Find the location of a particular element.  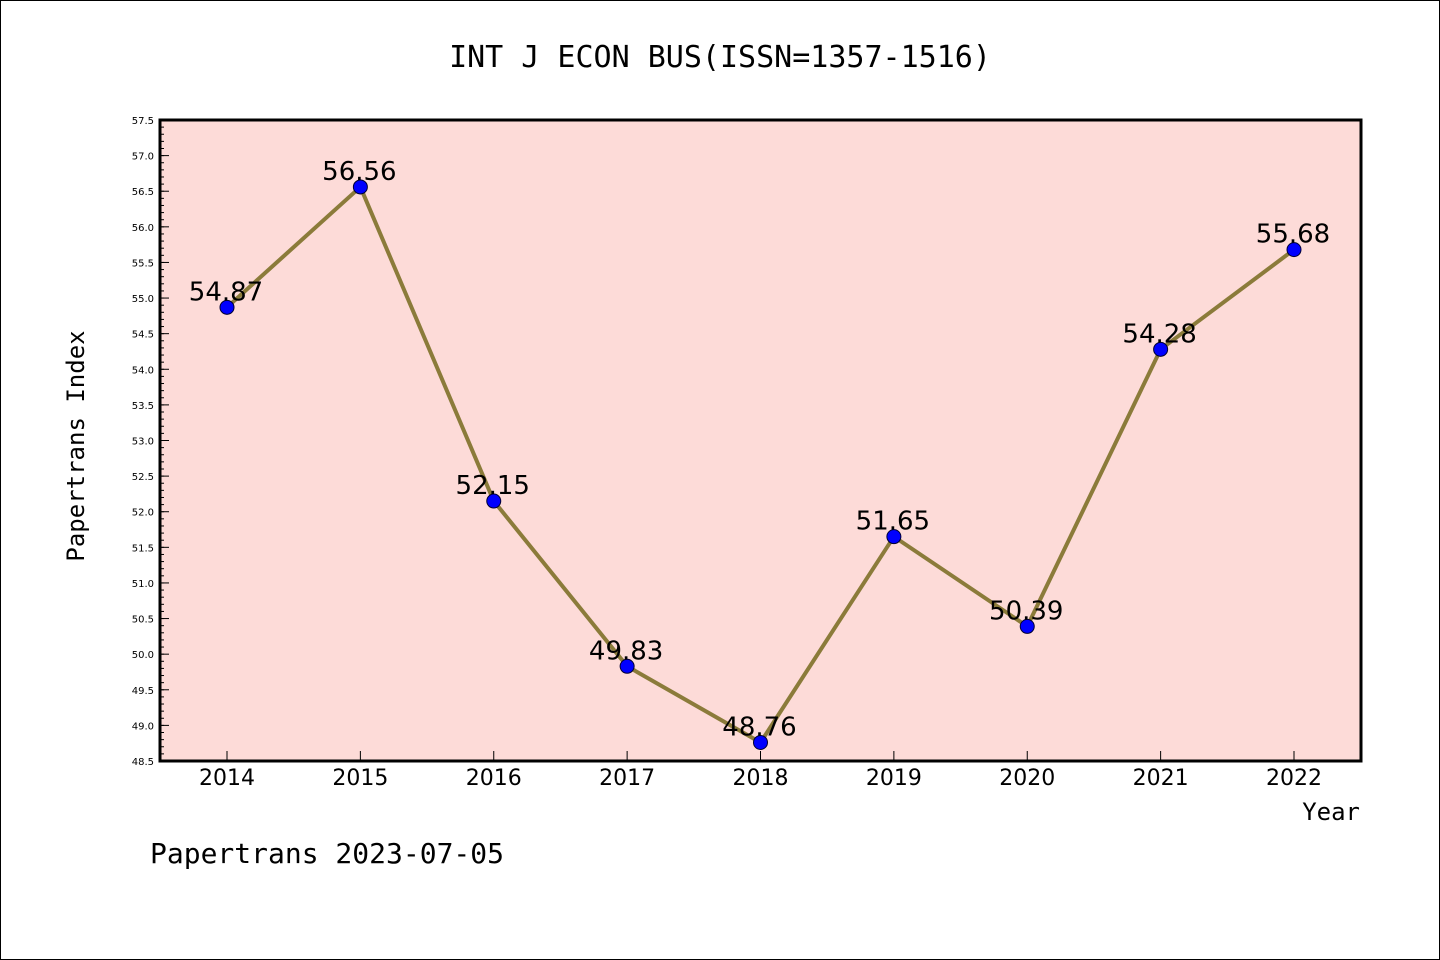

y-axis-label: Papertrans Index is located at coordinates (76, 445).